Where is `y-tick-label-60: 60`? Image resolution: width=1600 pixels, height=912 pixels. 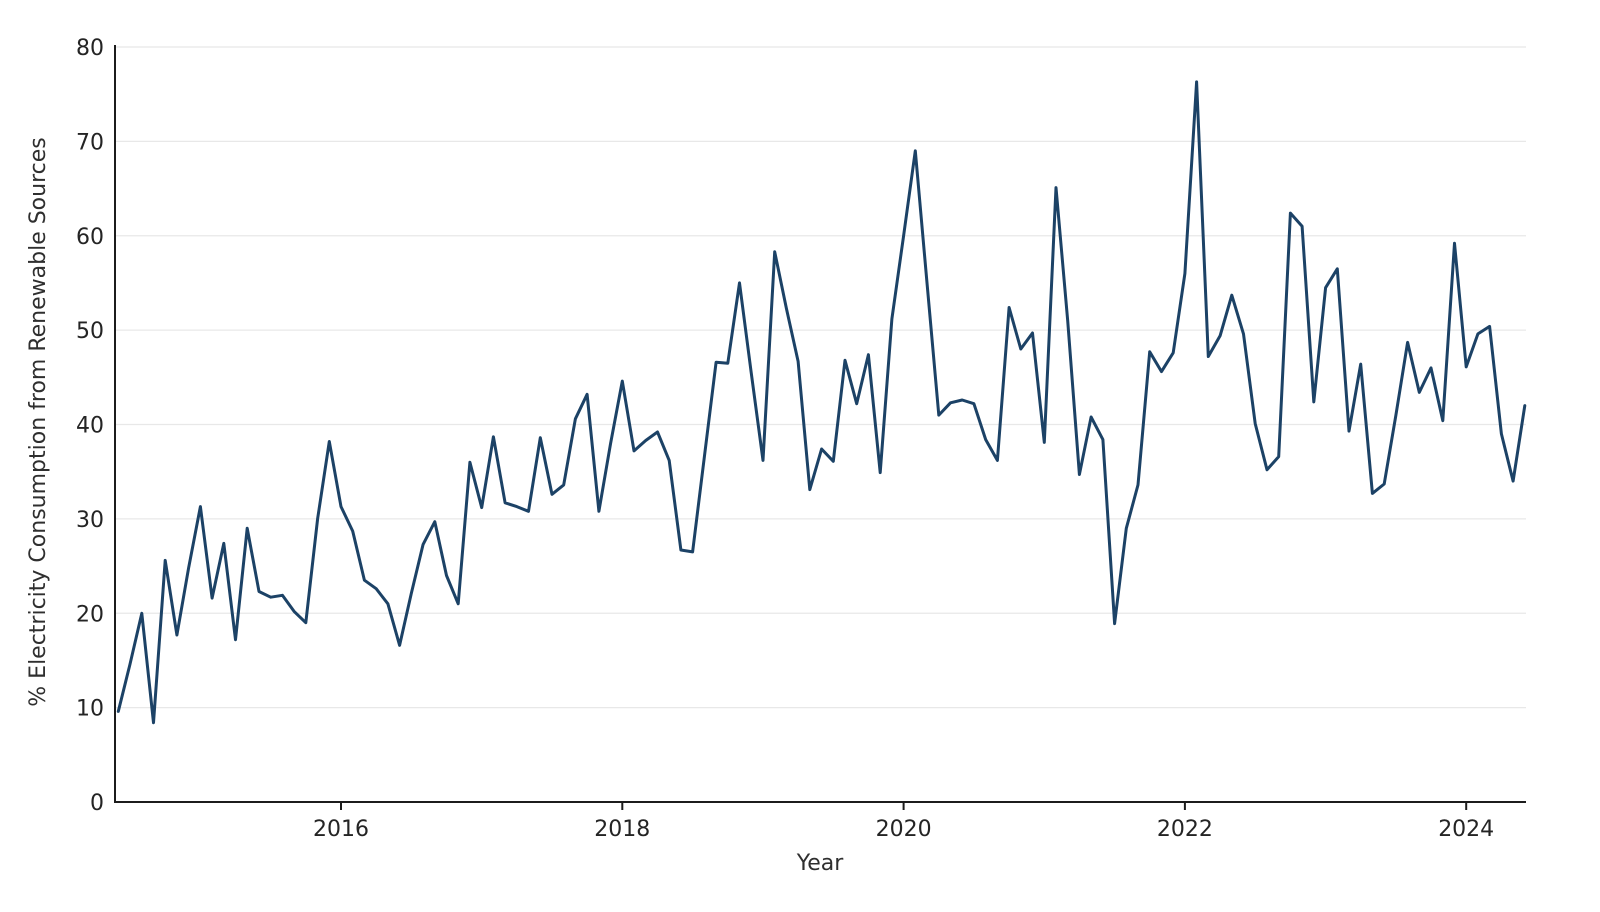 y-tick-label-60: 60 is located at coordinates (90, 237).